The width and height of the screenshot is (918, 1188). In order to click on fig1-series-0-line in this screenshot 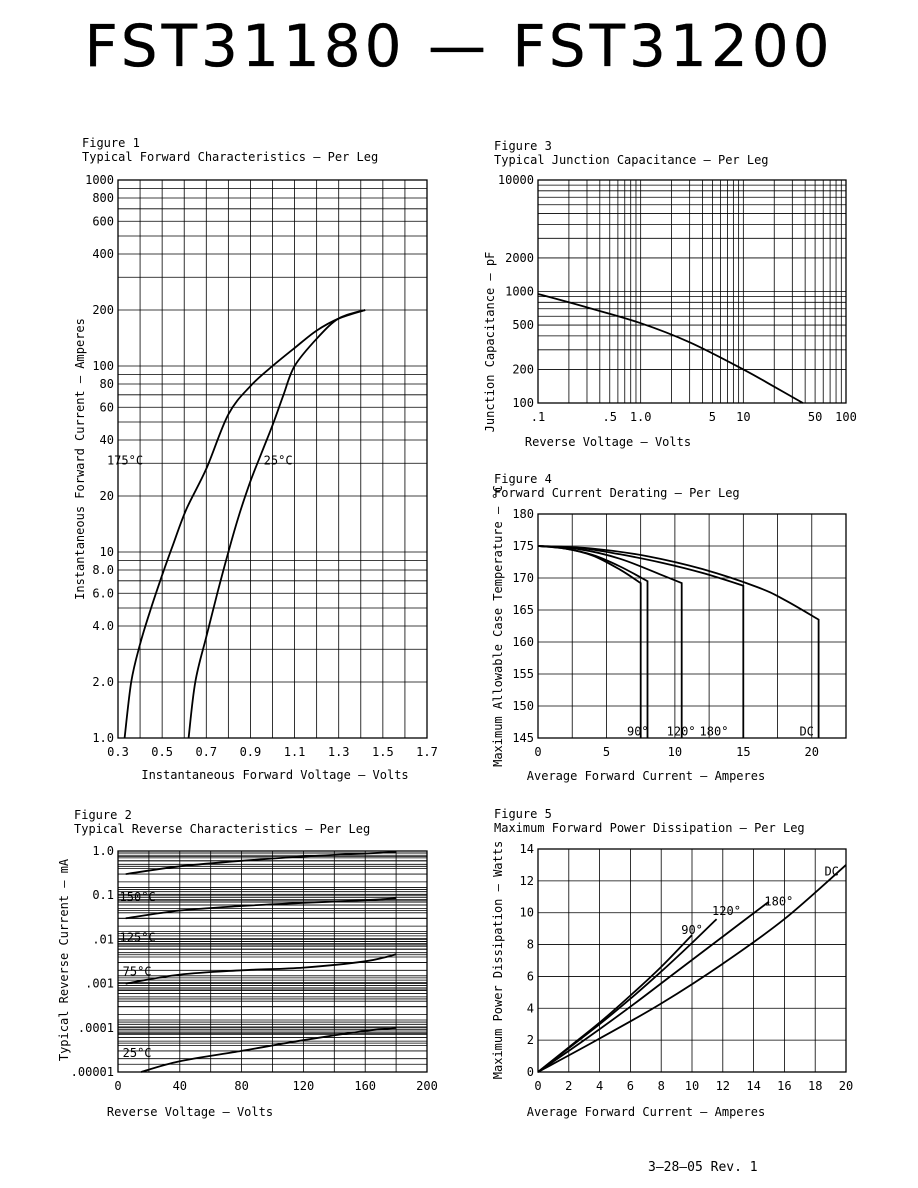, I will do `click(244, 524)`.